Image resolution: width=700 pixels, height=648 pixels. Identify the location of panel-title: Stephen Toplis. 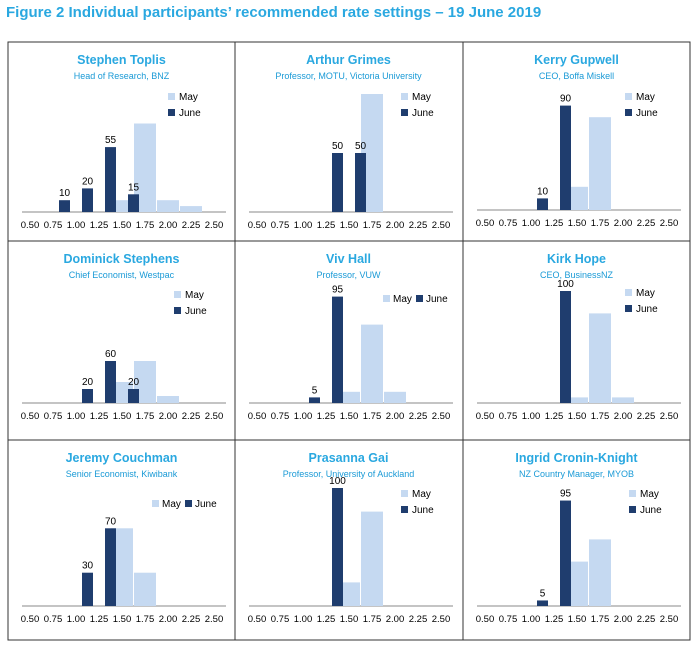
(121, 60).